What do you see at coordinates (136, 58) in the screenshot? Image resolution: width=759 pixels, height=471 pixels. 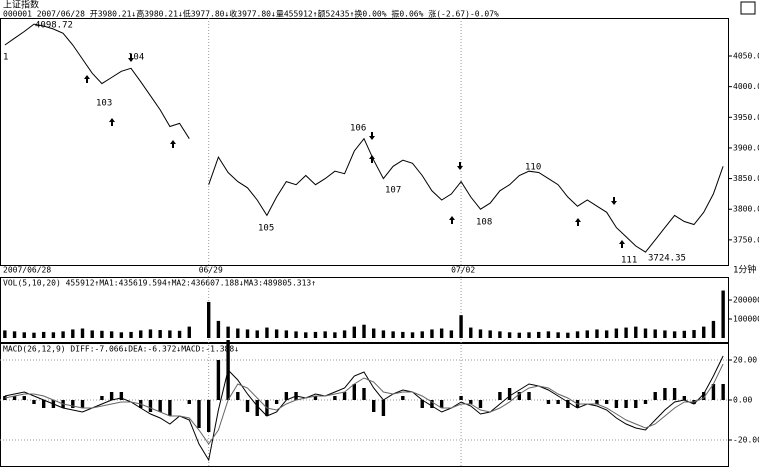 I see `annotation: 104` at bounding box center [136, 58].